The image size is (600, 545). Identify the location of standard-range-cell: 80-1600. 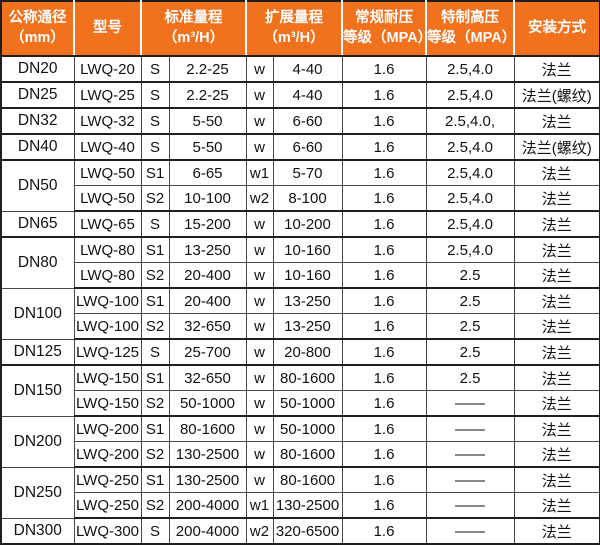
(207, 428).